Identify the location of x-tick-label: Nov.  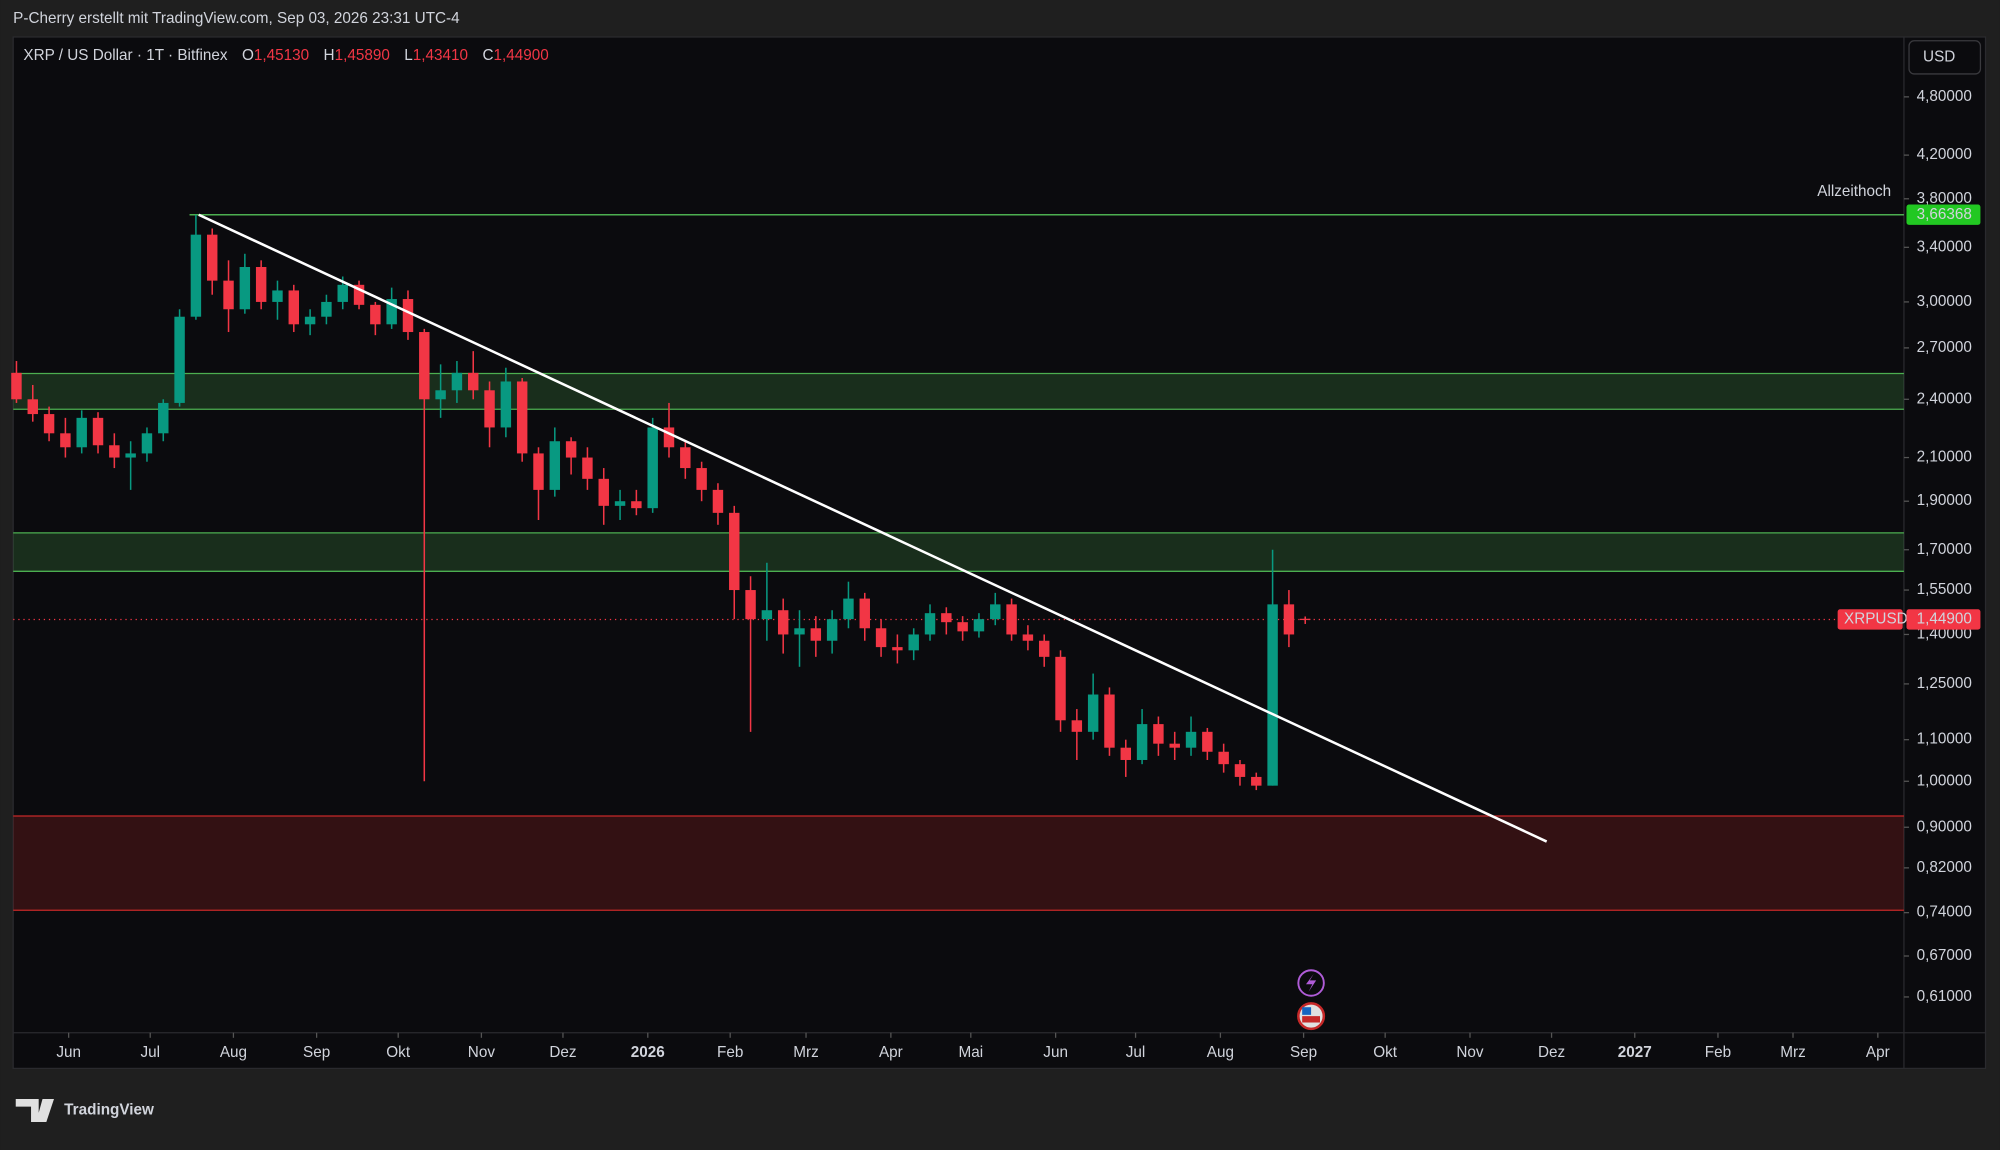
(1470, 1052).